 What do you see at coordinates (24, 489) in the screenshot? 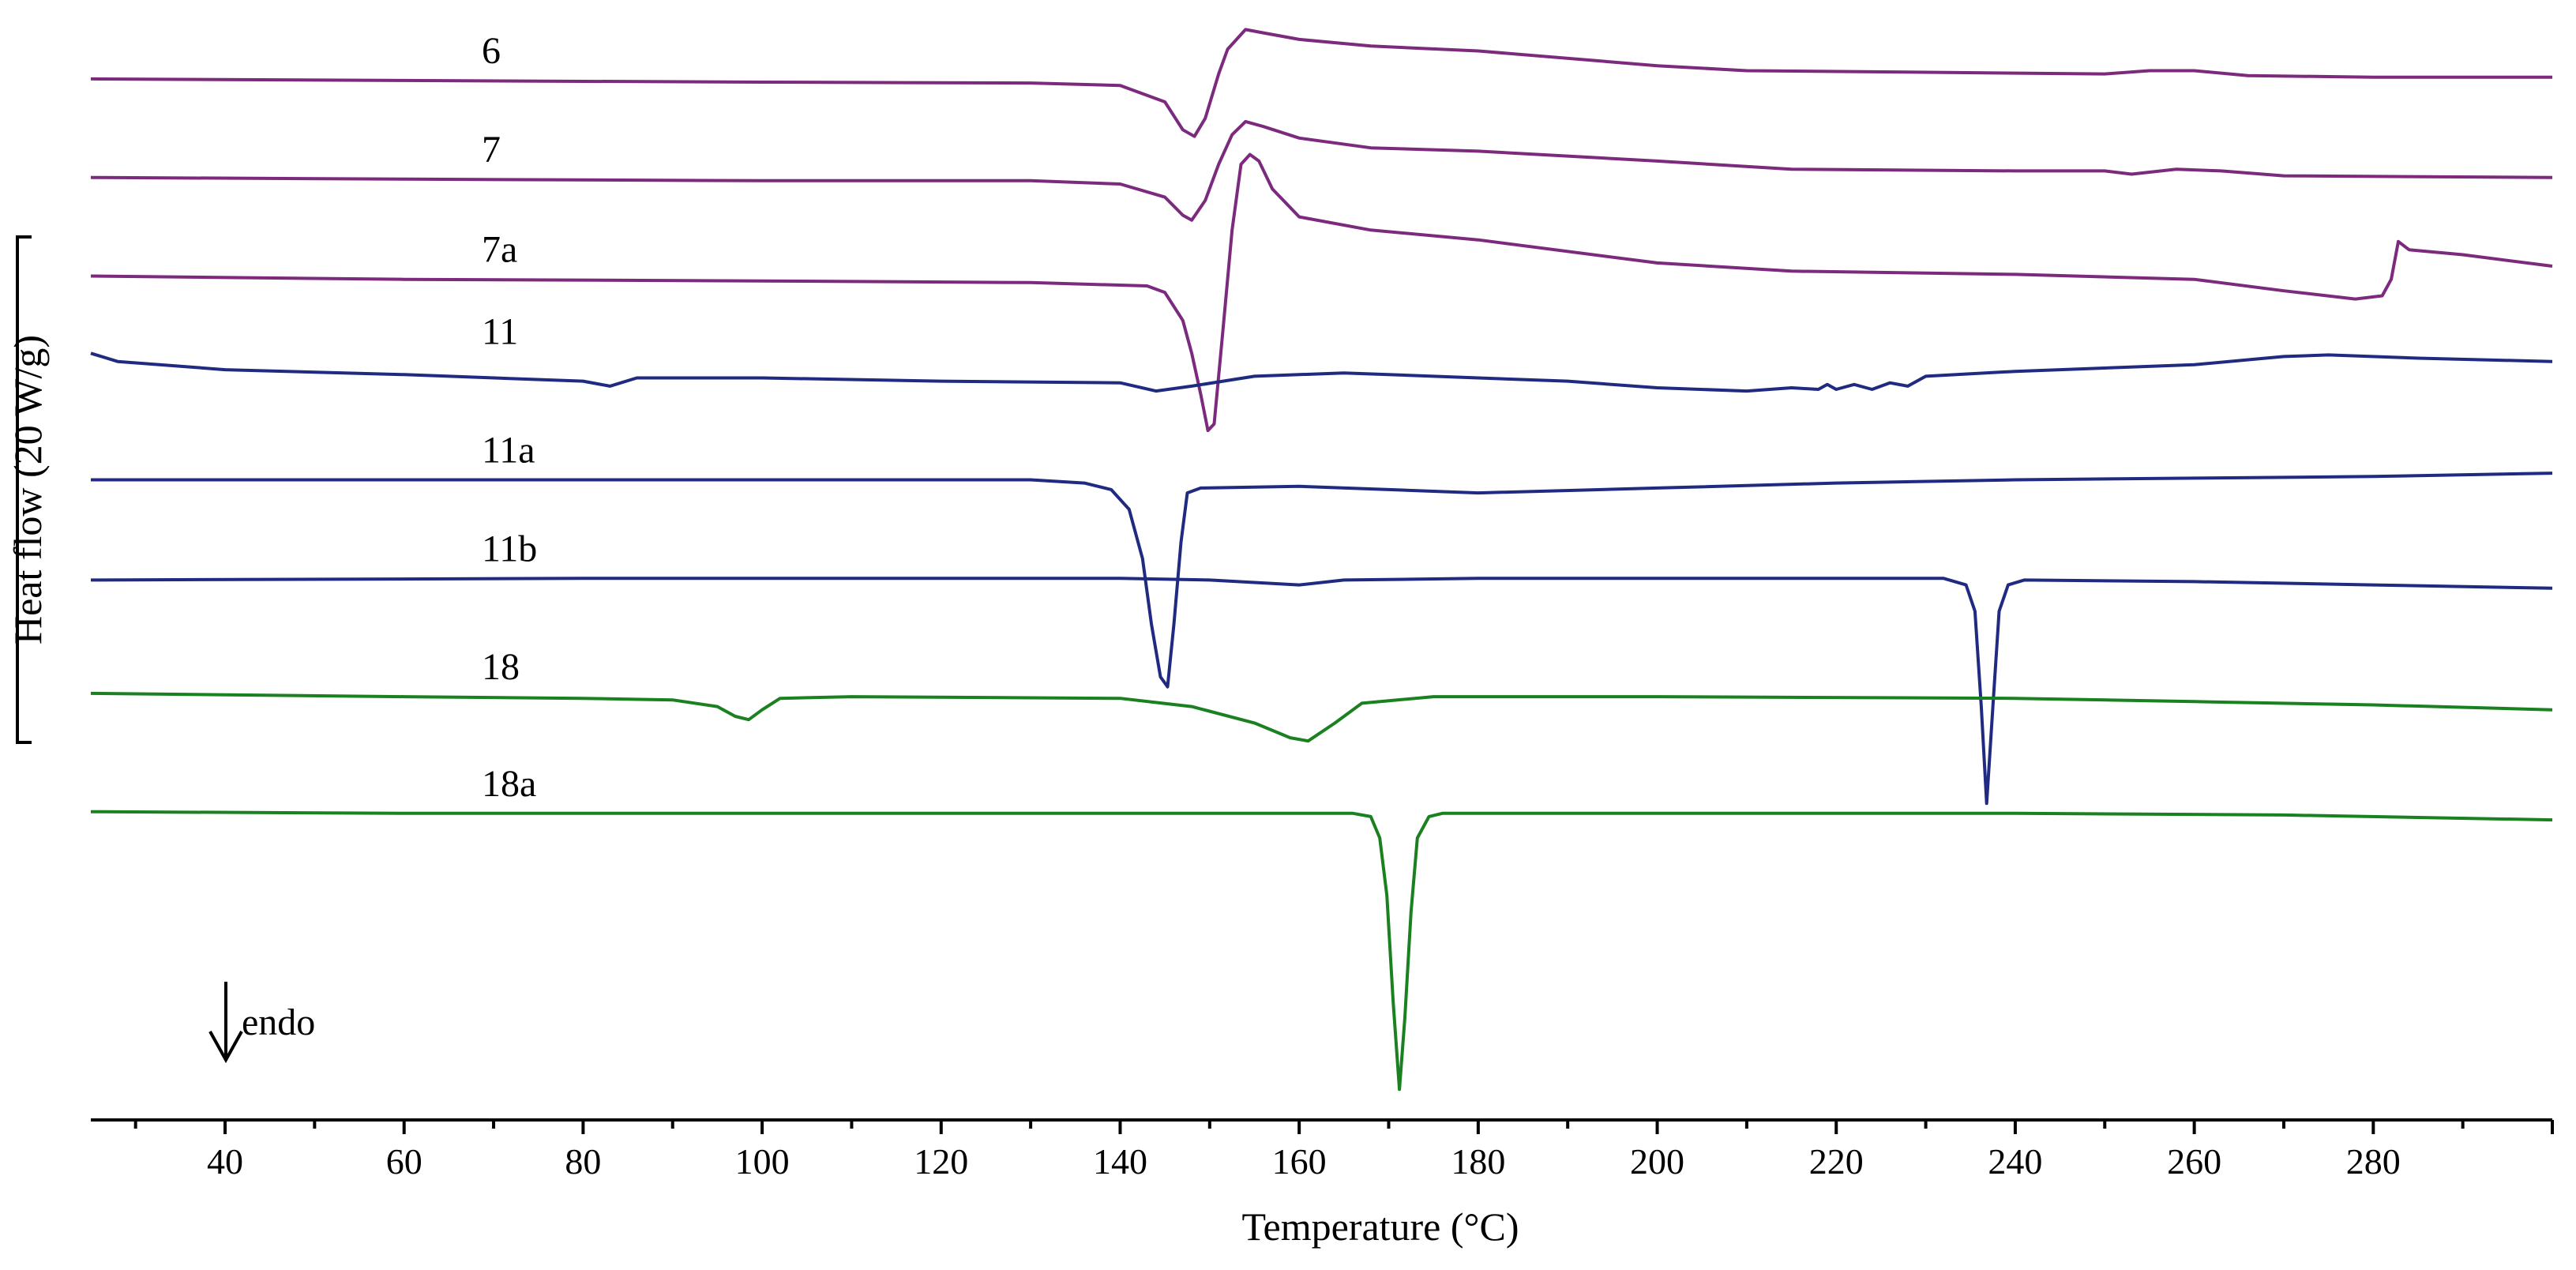
I see `y-scale-bar` at bounding box center [24, 489].